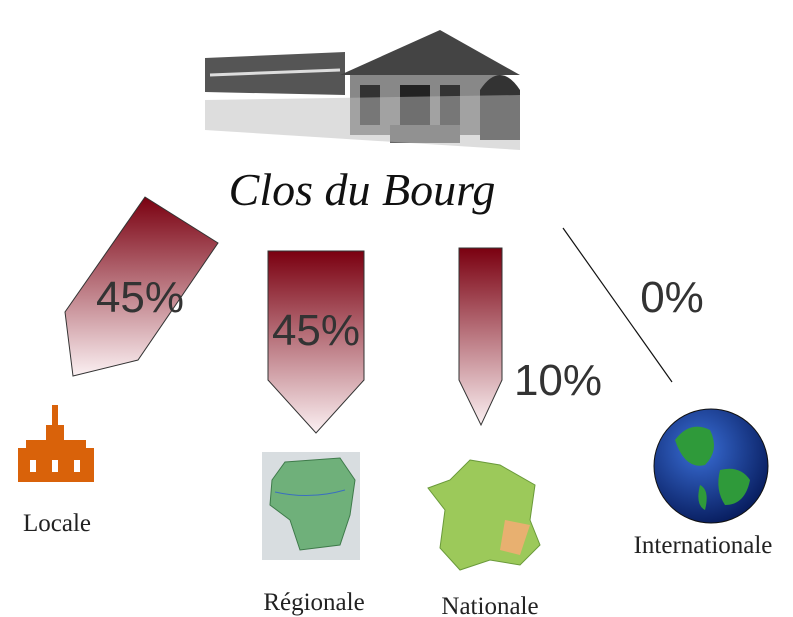  Describe the element at coordinates (484, 515) in the screenshot. I see `france-map` at that location.